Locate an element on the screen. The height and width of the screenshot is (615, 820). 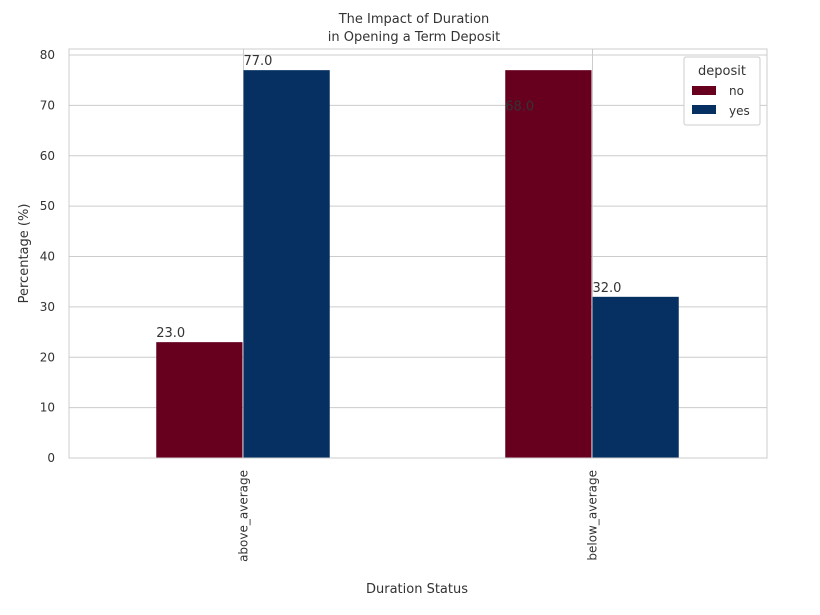
y-axis-label: Percentage (%) is located at coordinates (24, 254).